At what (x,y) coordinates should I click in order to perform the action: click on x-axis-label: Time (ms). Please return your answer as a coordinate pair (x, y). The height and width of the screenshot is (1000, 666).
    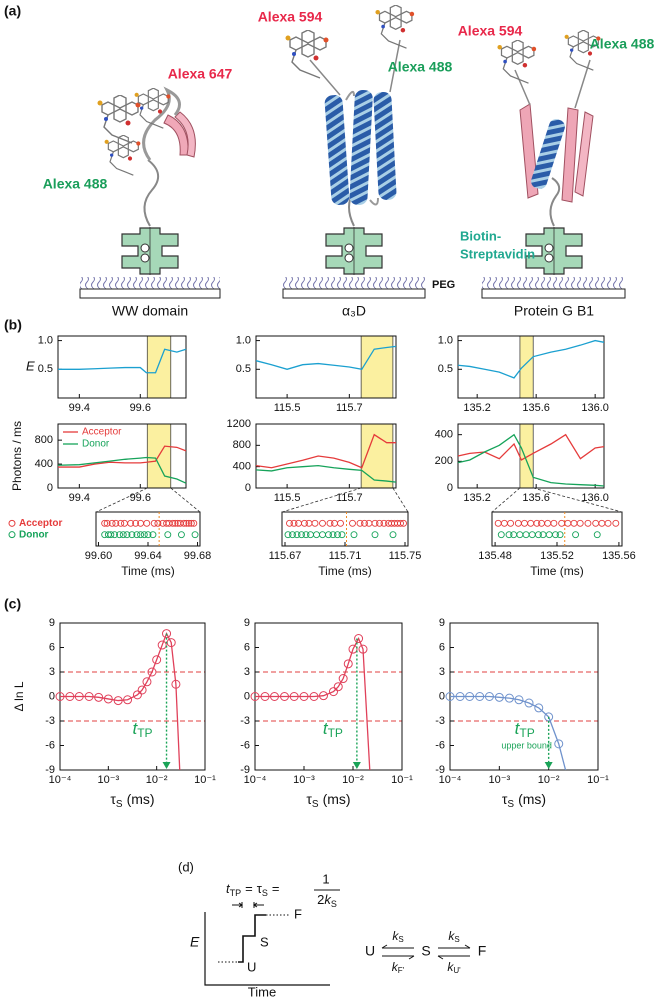
    Looking at the image, I should click on (345, 571).